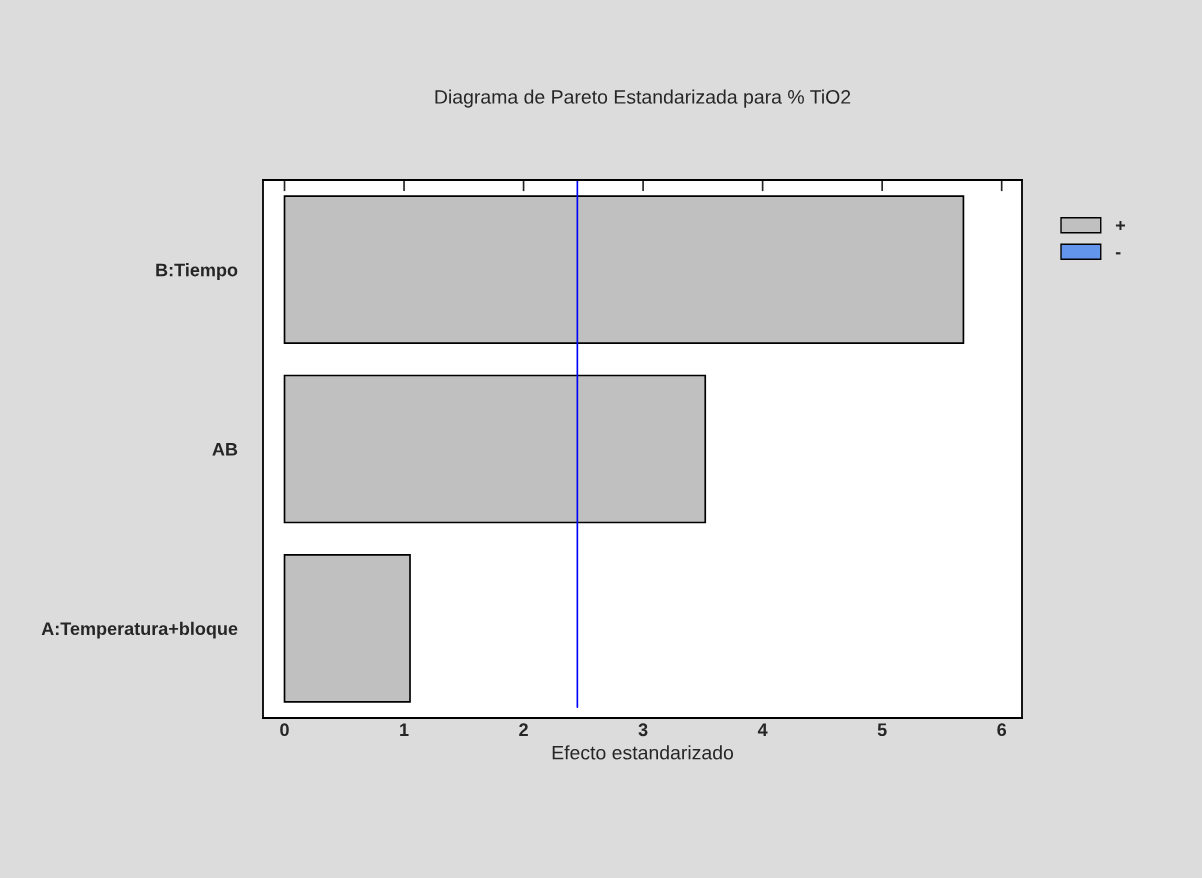  Describe the element at coordinates (197, 271) in the screenshot. I see `y-tick-label: B:Tiempo` at that location.